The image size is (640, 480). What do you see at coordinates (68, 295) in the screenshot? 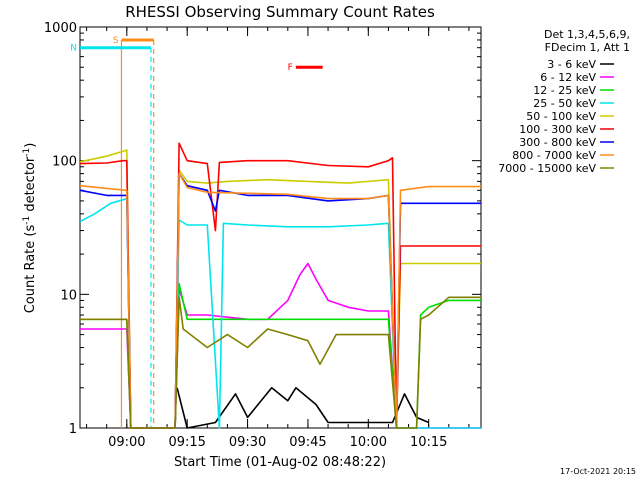
I see `y-tick-label: 10` at bounding box center [68, 295].